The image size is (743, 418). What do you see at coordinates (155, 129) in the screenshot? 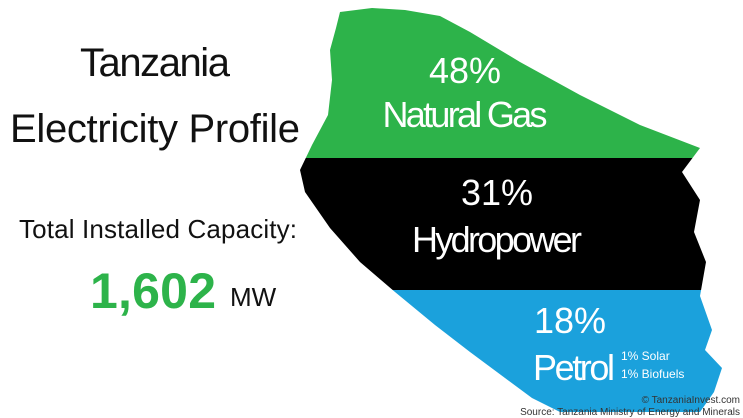
I see `title: Electricity Profile` at bounding box center [155, 129].